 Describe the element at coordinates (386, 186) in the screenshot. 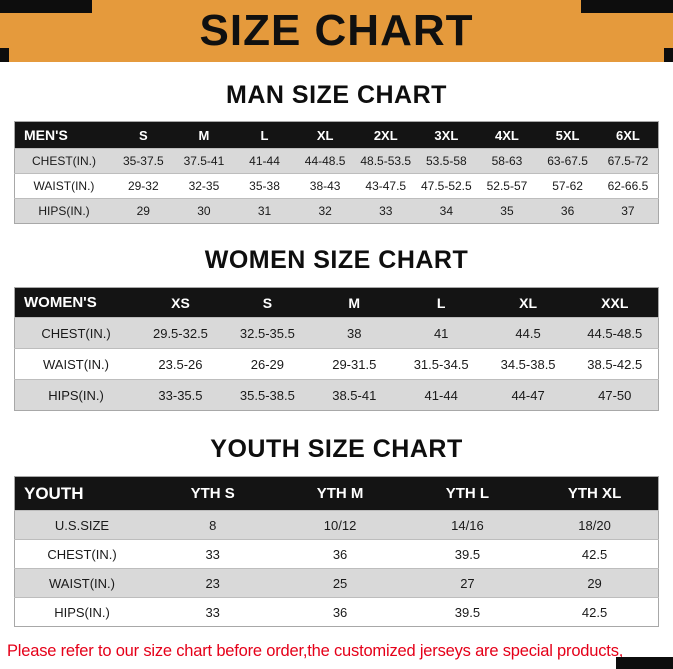

I see `size-value-cell: 43-47.5` at that location.